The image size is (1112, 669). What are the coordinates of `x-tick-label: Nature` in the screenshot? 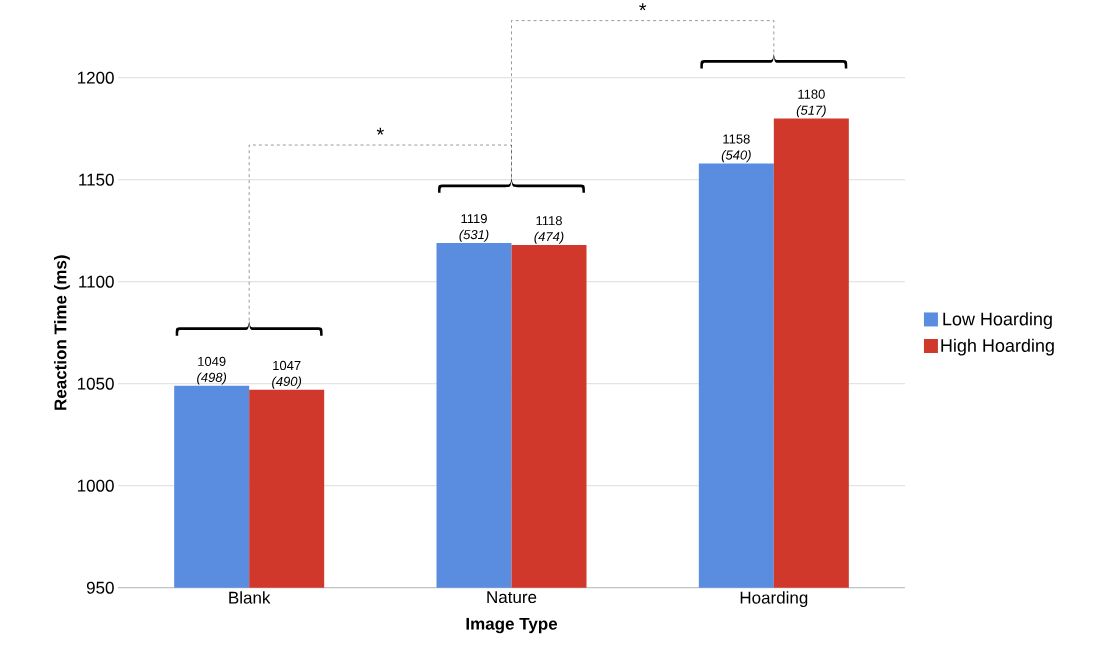 It's located at (512, 597).